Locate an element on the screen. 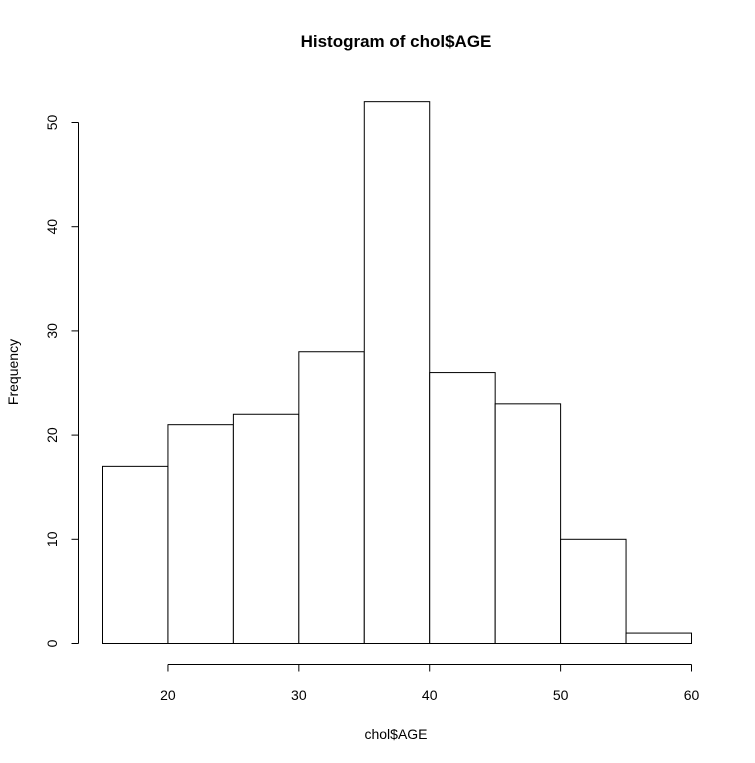 The image size is (755, 763). x-tick-label-40: 40 is located at coordinates (430, 695).